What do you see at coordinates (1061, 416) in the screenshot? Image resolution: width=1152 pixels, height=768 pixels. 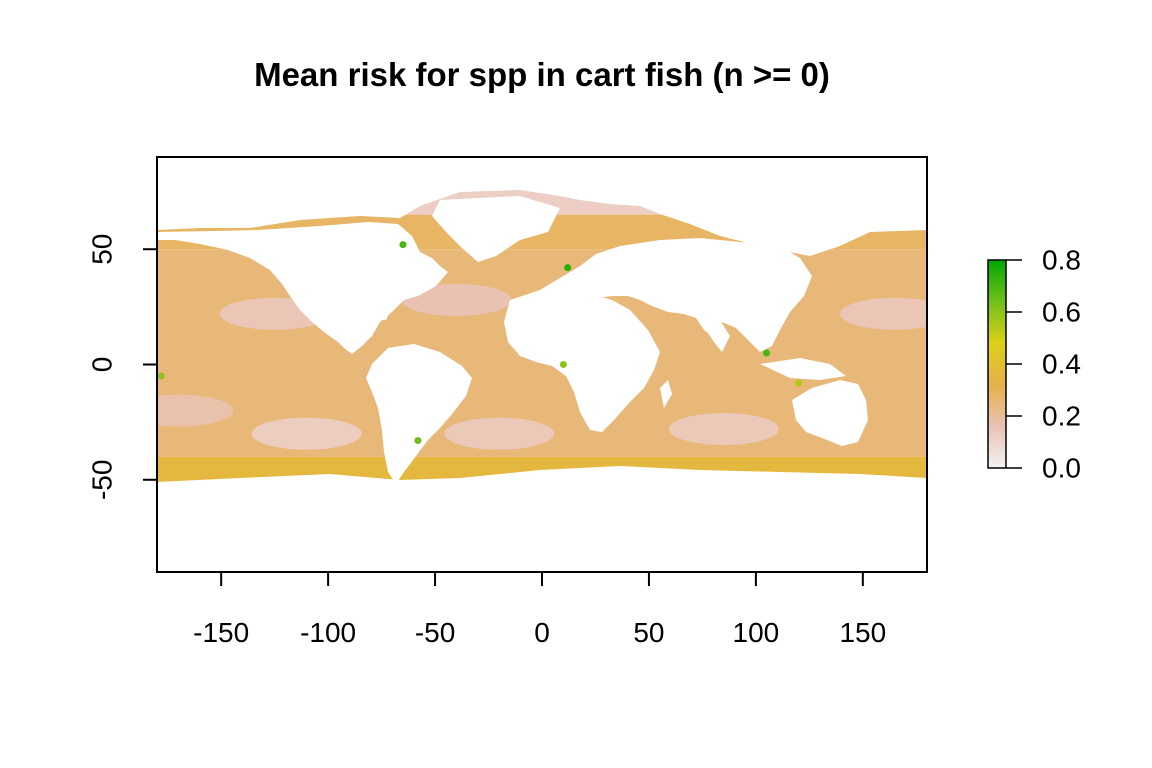 I see `legend-tick-label: 0.2` at bounding box center [1061, 416].